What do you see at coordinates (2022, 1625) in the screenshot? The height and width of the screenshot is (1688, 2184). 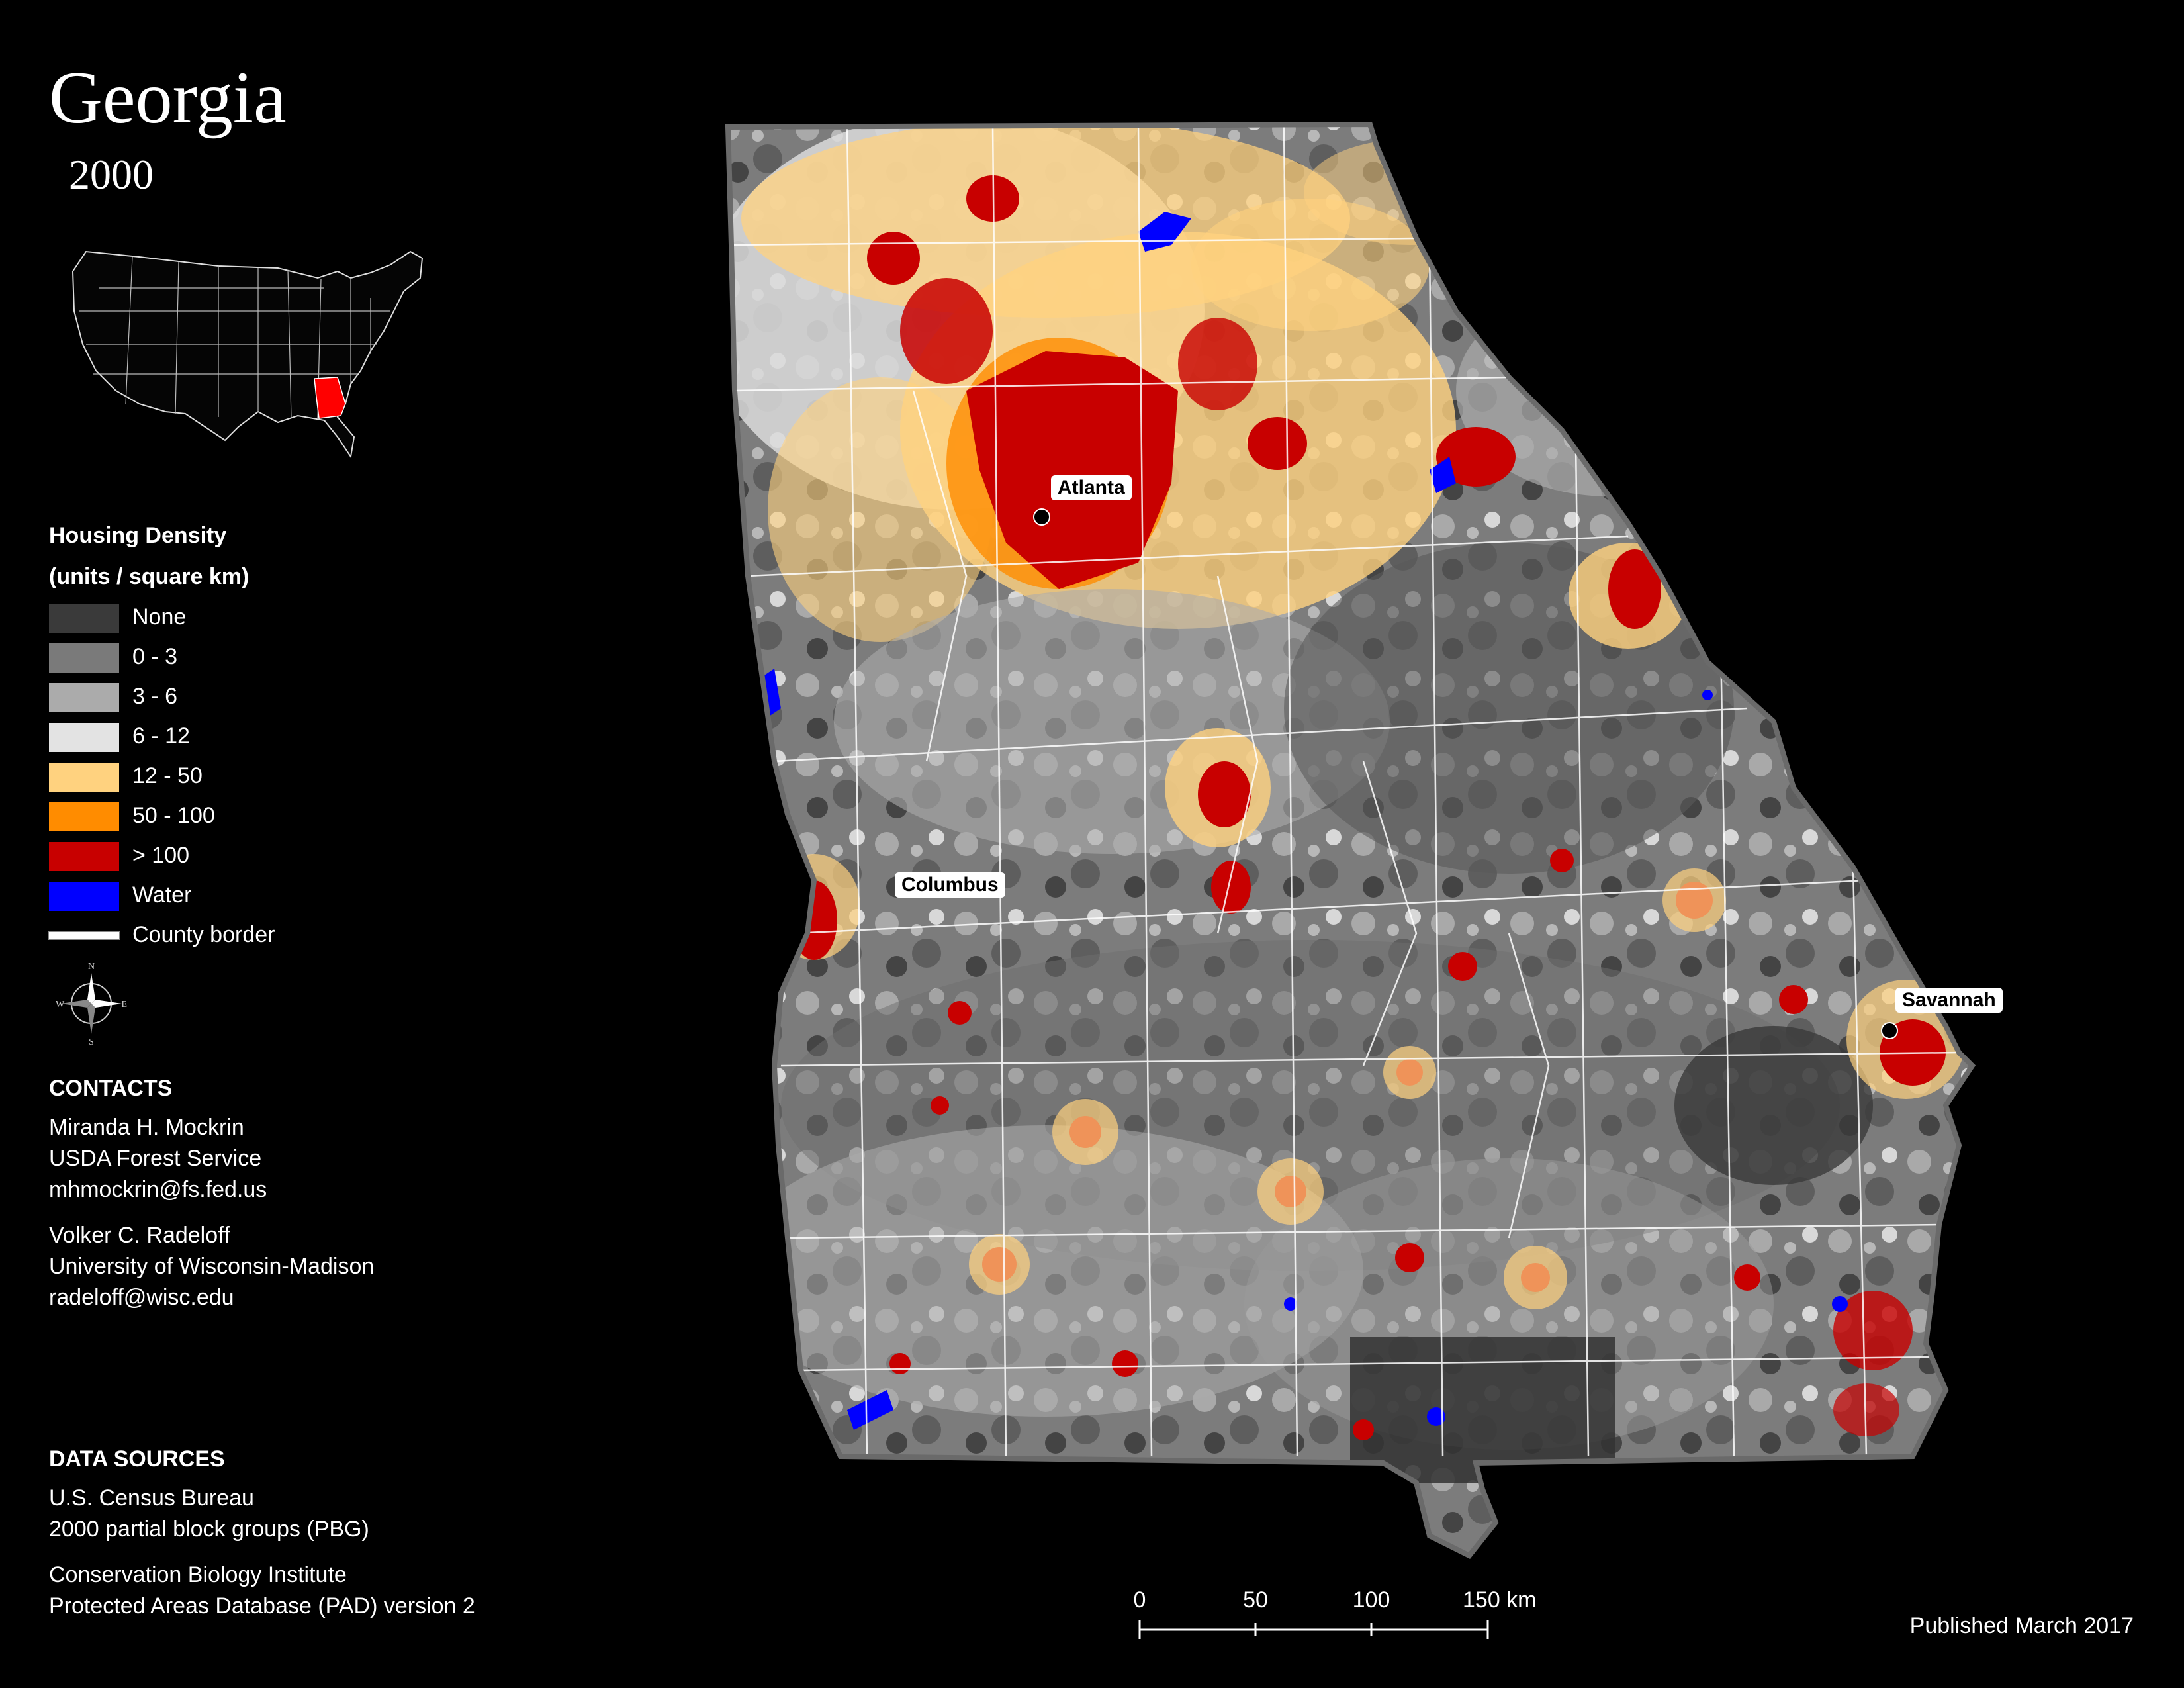 I see `published-date: Published March 2017` at bounding box center [2022, 1625].